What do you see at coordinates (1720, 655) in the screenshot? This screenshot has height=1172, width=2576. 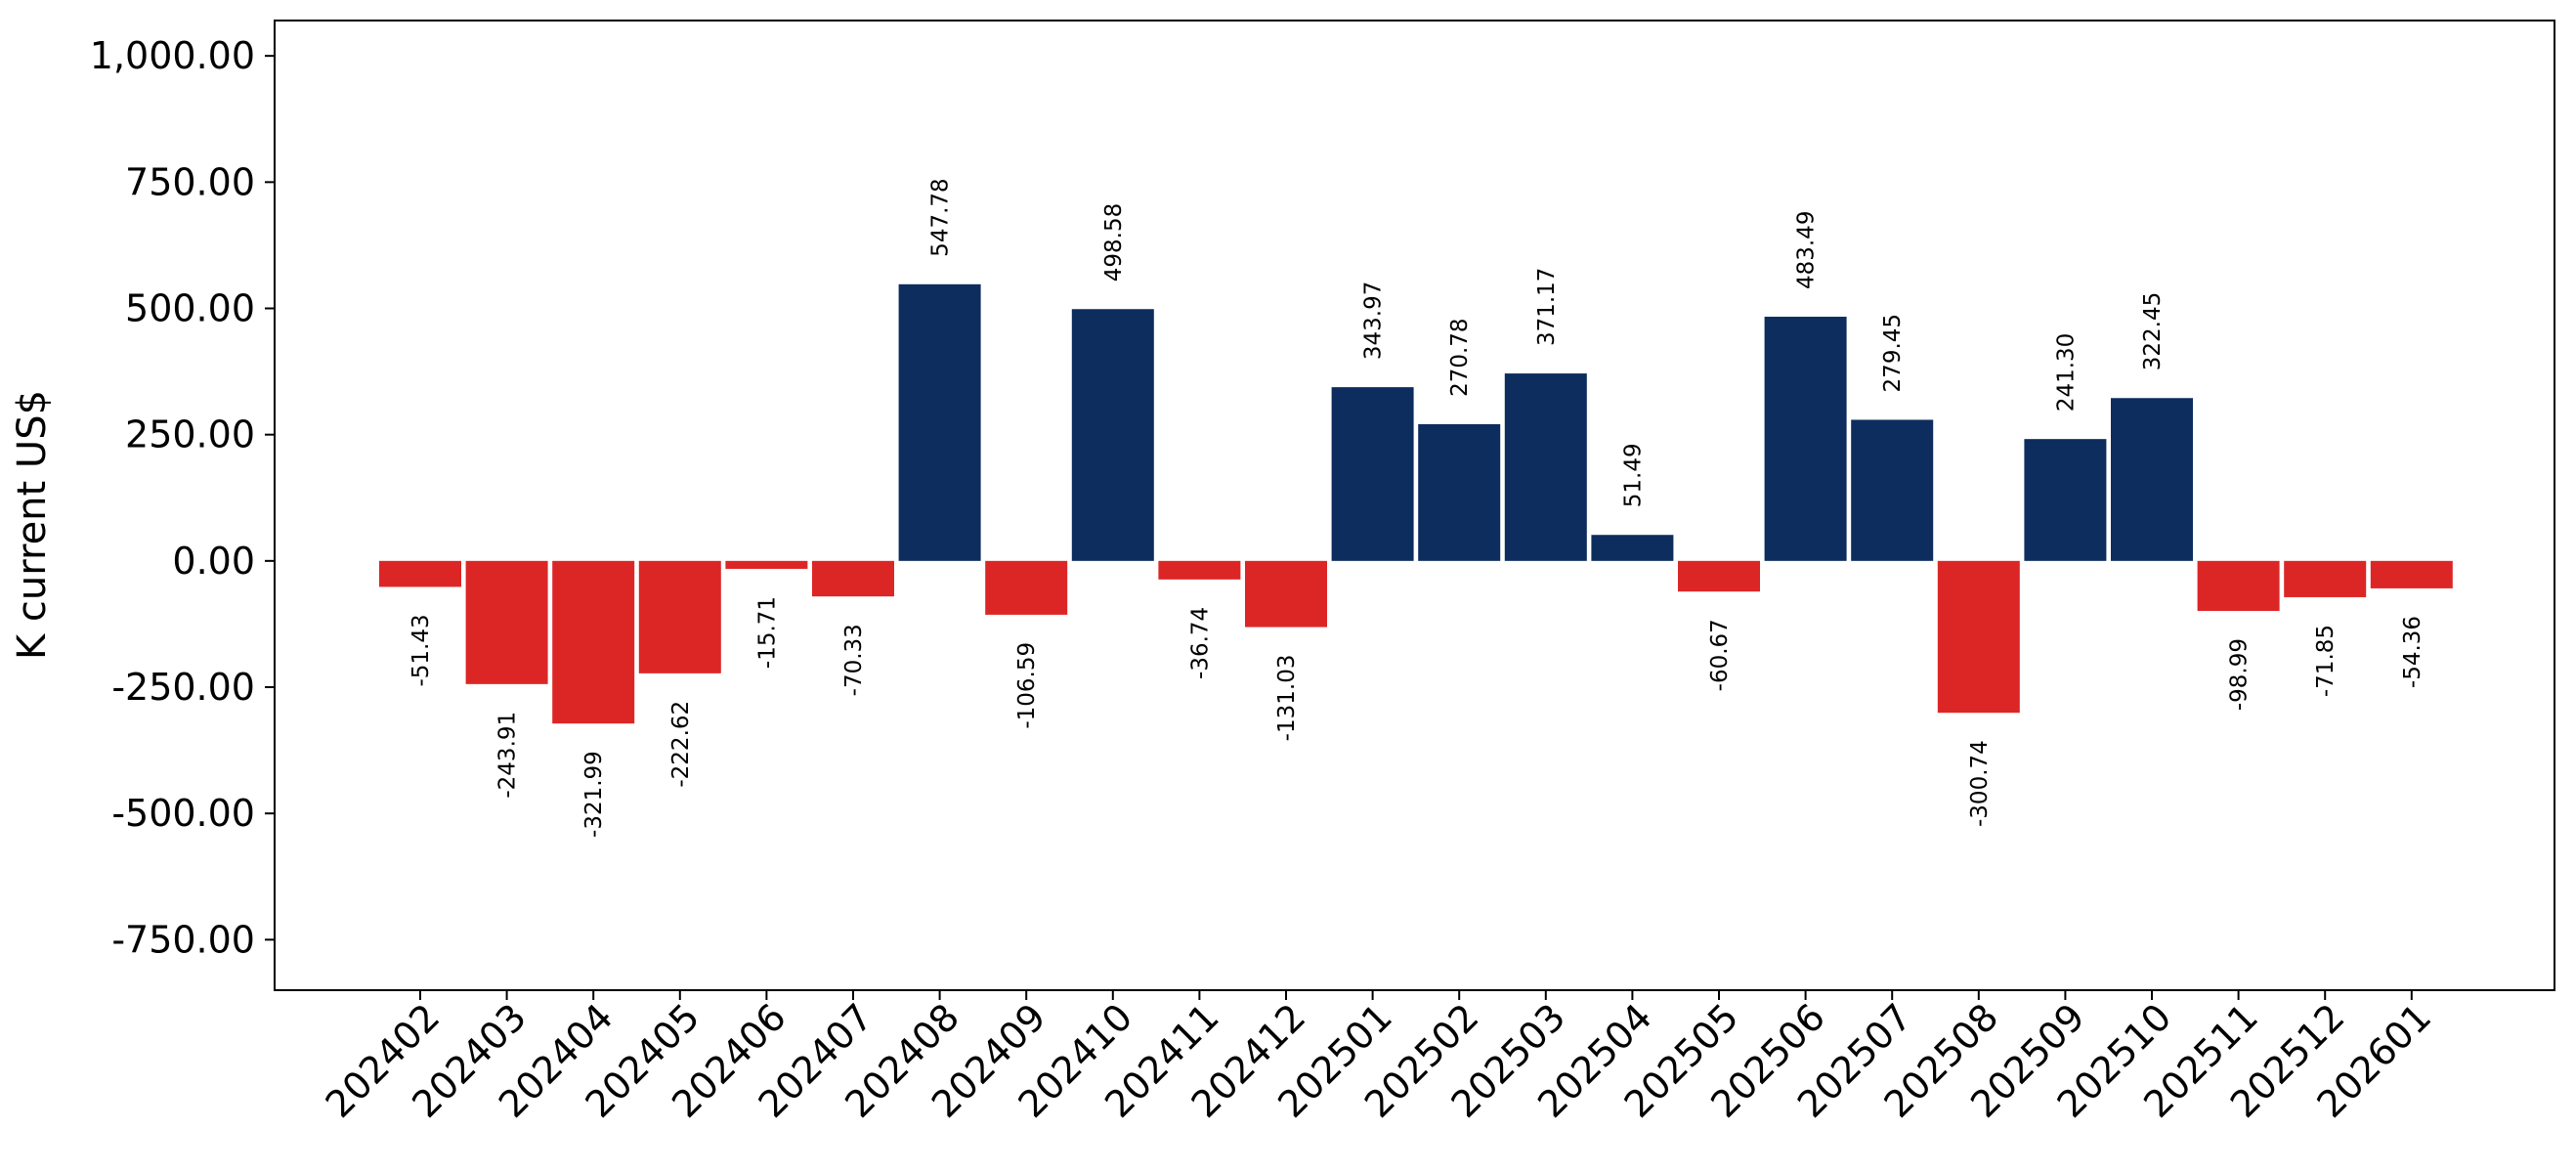 I see `value-label-202505: -60.67` at bounding box center [1720, 655].